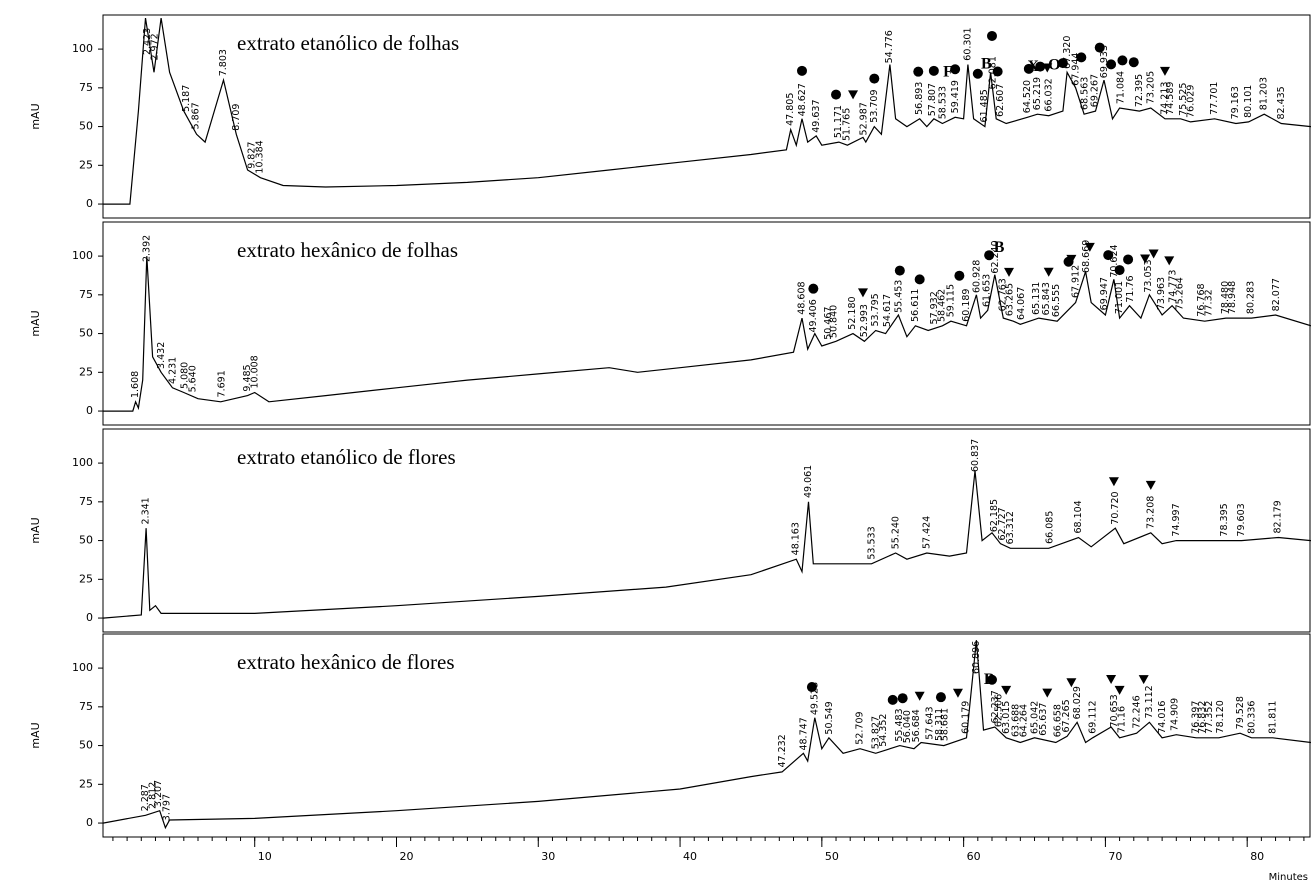 The height and width of the screenshot is (887, 1311). What do you see at coordinates (192, 378) in the screenshot?
I see `peak-label: 5.640` at bounding box center [192, 378].